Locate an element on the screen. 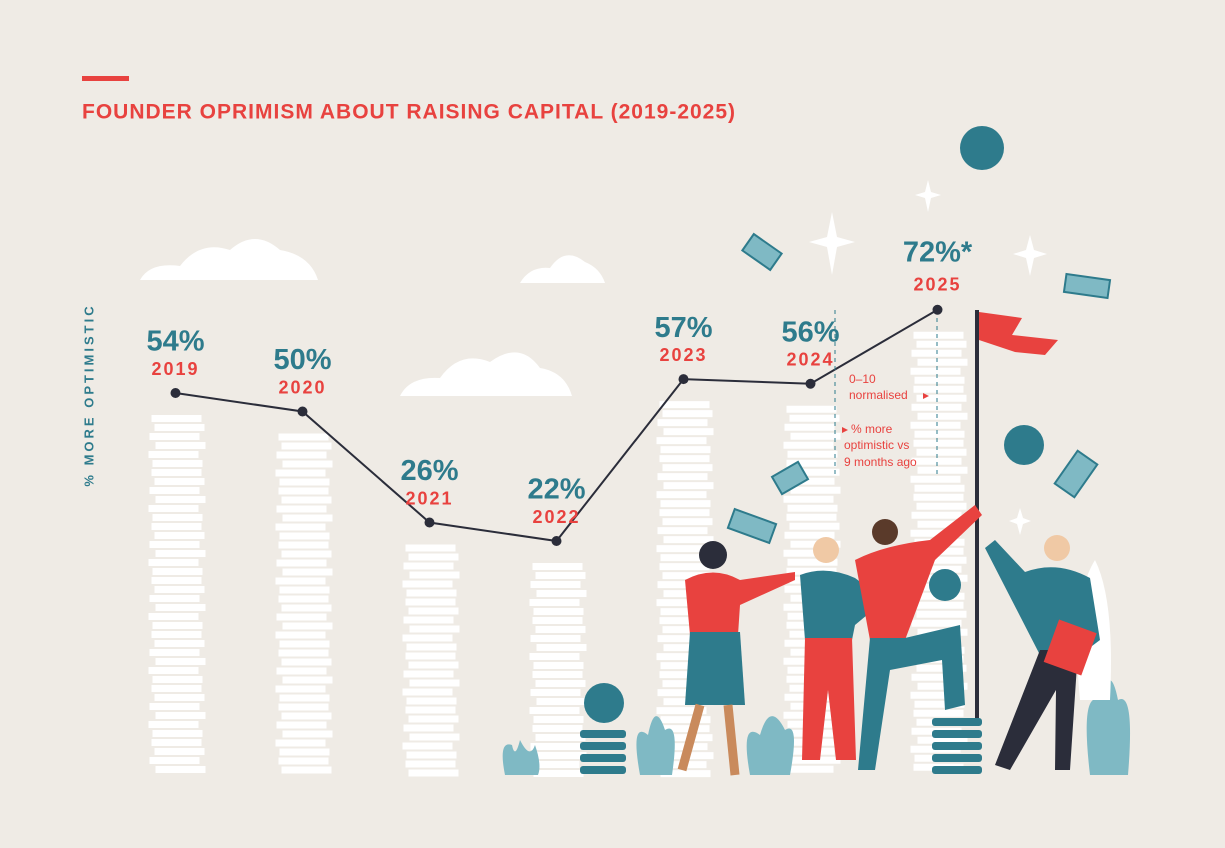 The image size is (1225, 848). data-label: 57% is located at coordinates (683, 328).